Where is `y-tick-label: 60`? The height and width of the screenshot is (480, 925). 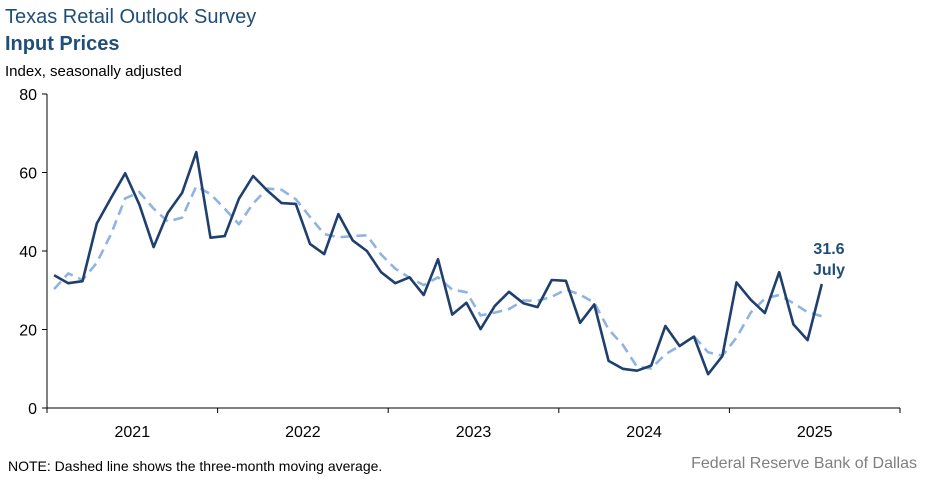 y-tick-label: 60 is located at coordinates (28, 174).